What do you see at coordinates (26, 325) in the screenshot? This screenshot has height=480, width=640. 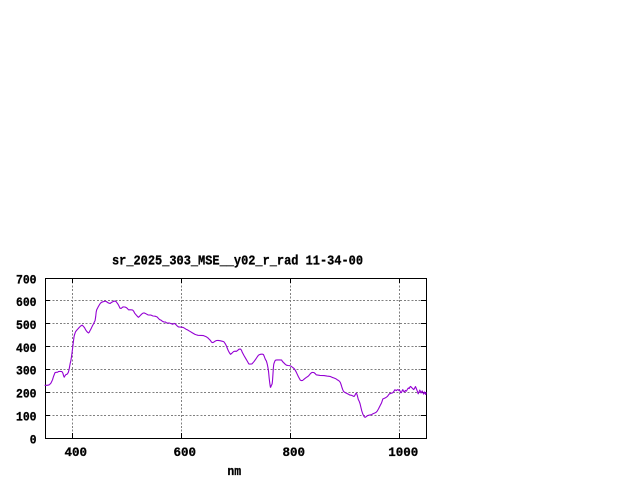 I see `svg-text: 500` at bounding box center [26, 325].